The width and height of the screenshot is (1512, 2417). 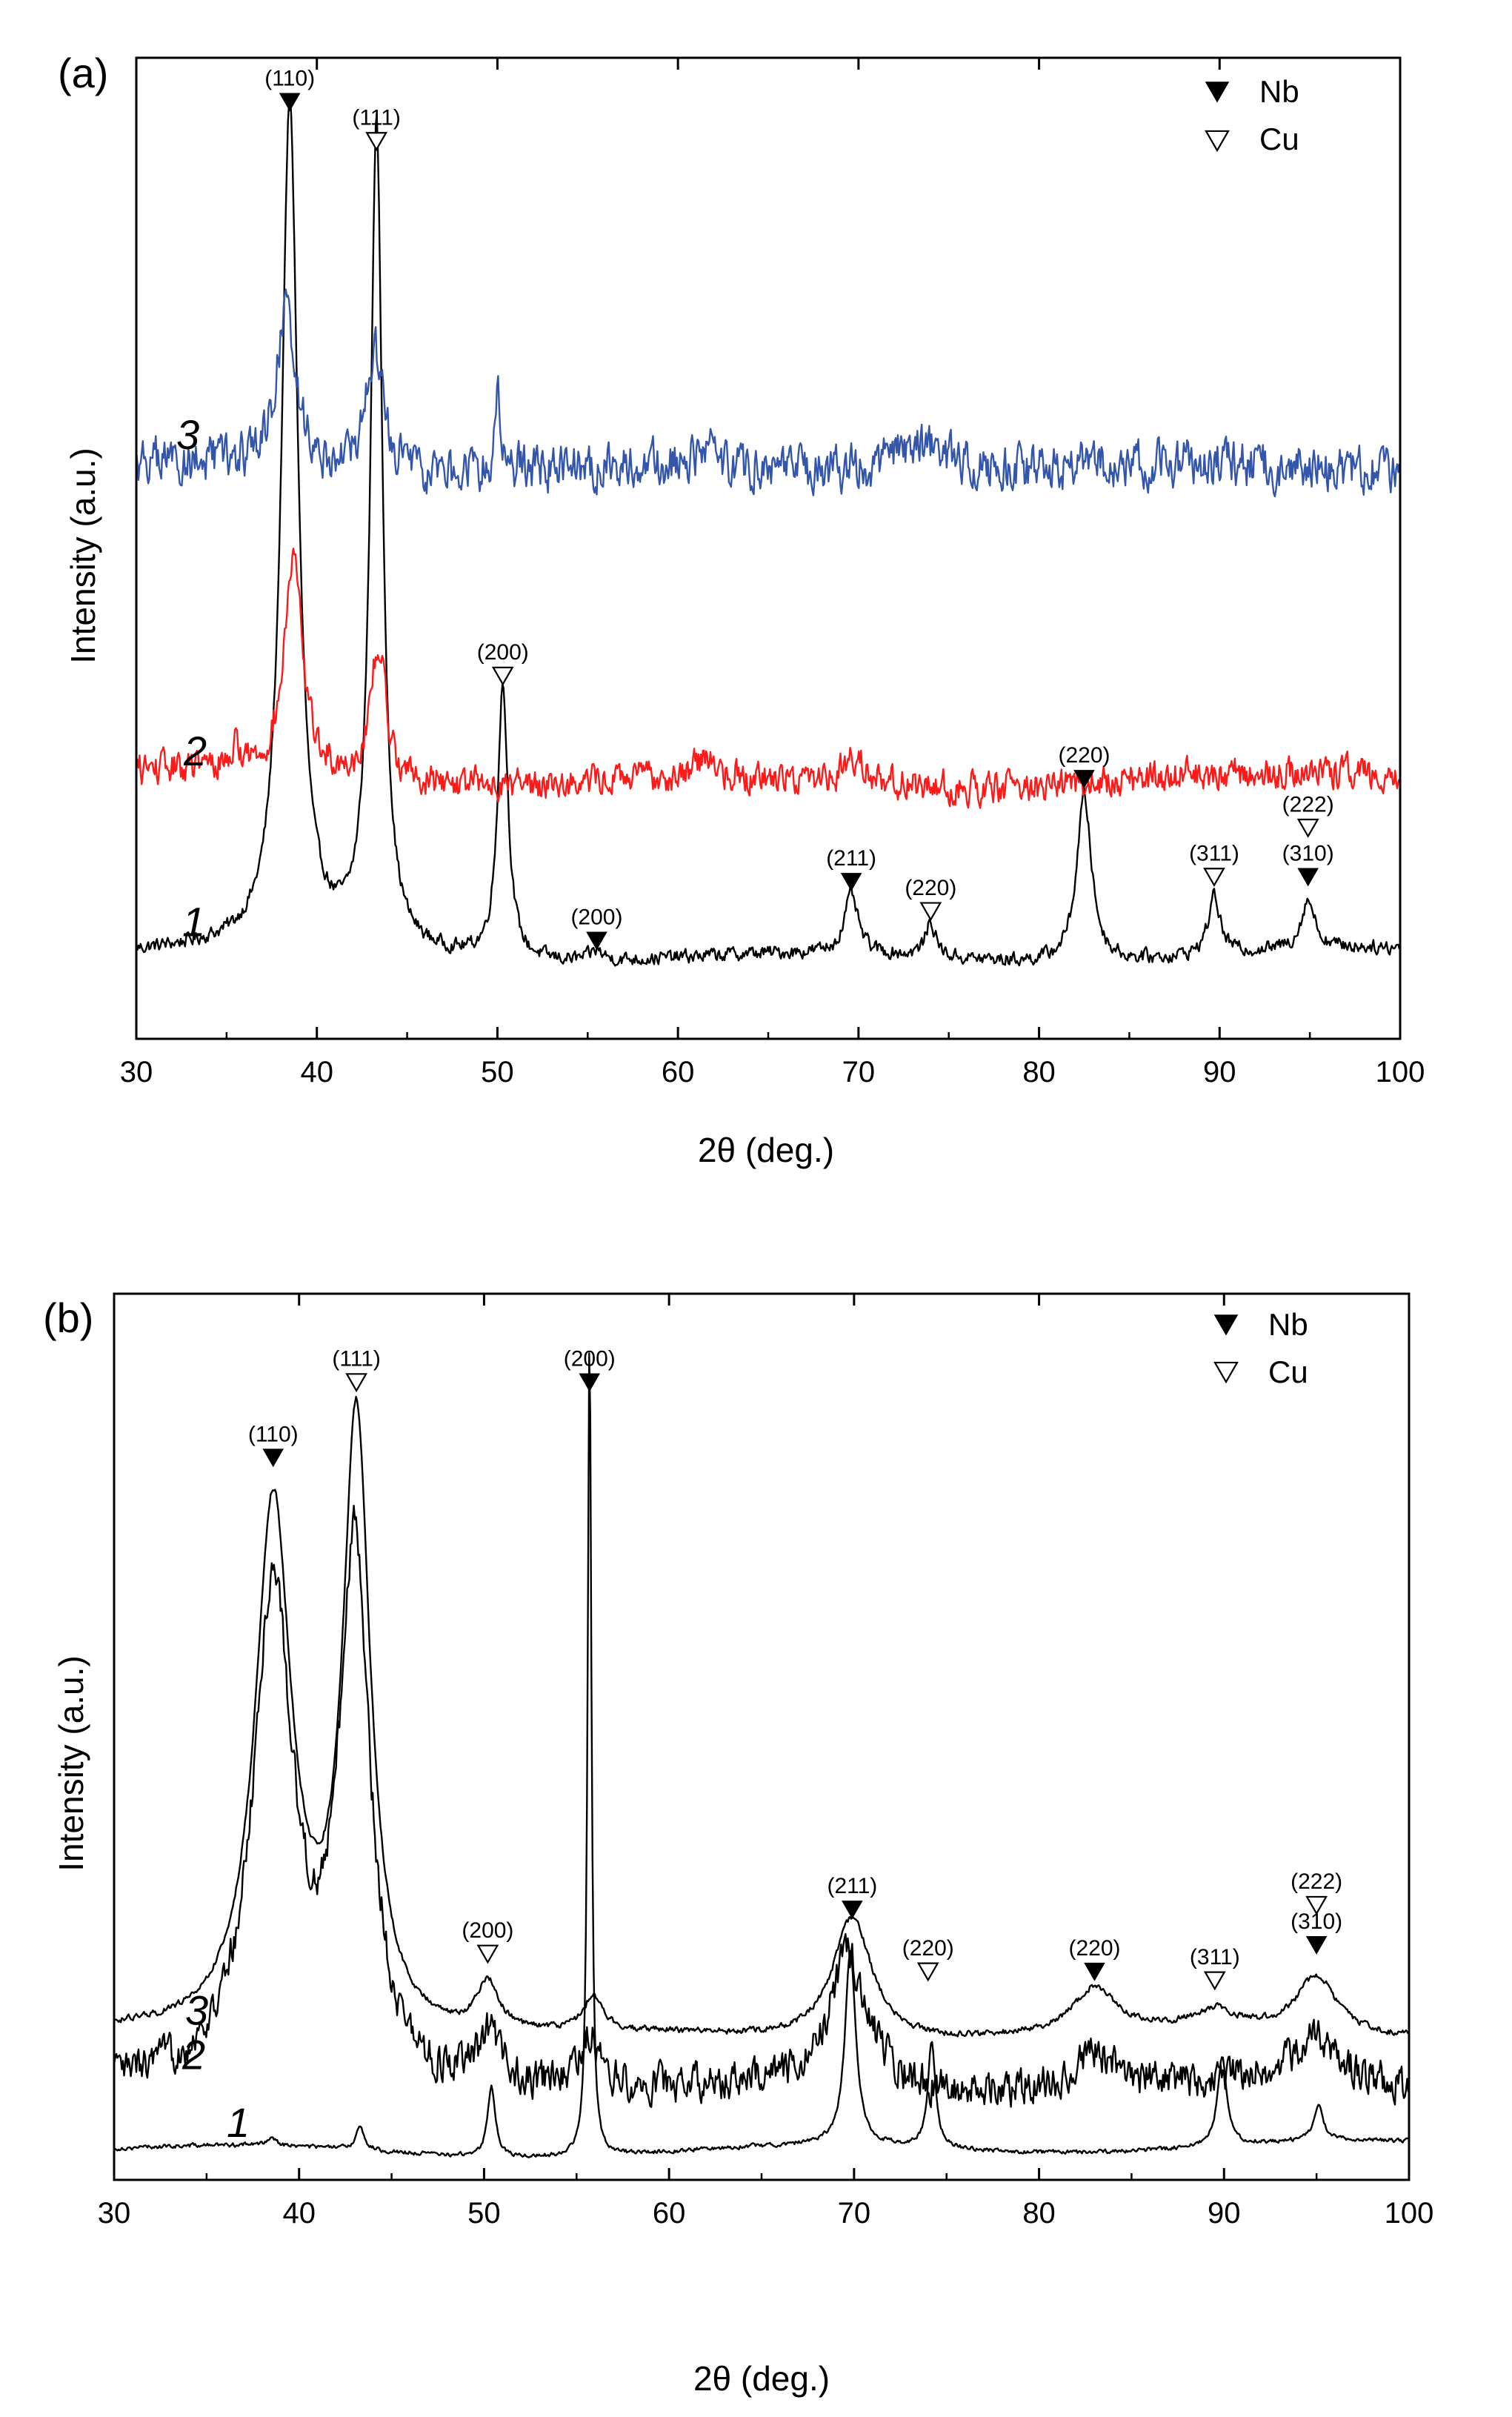 What do you see at coordinates (1226, 1325) in the screenshot?
I see `panel-b-legend-symbol-nb` at bounding box center [1226, 1325].